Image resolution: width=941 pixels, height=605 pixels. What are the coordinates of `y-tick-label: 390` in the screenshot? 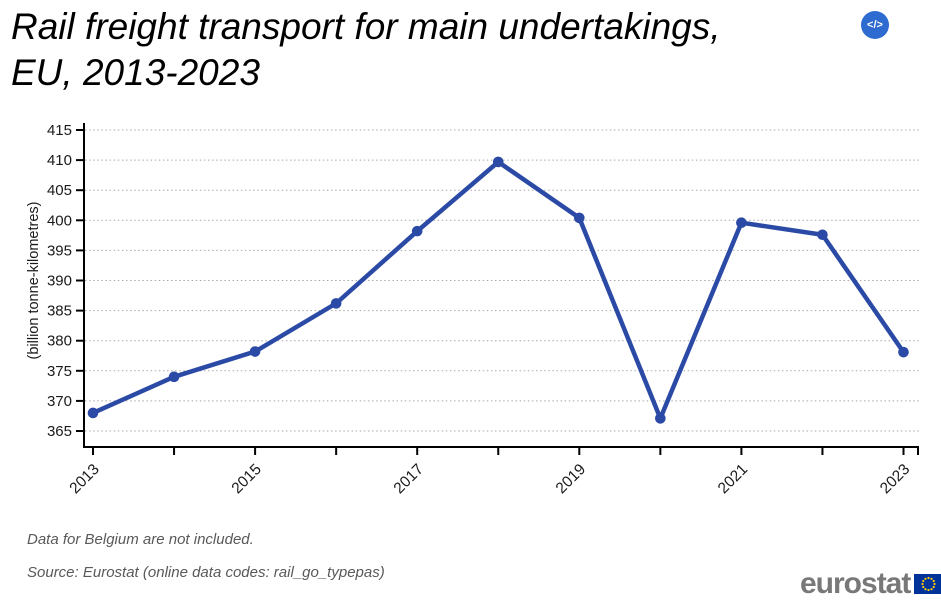 It's located at (59, 281).